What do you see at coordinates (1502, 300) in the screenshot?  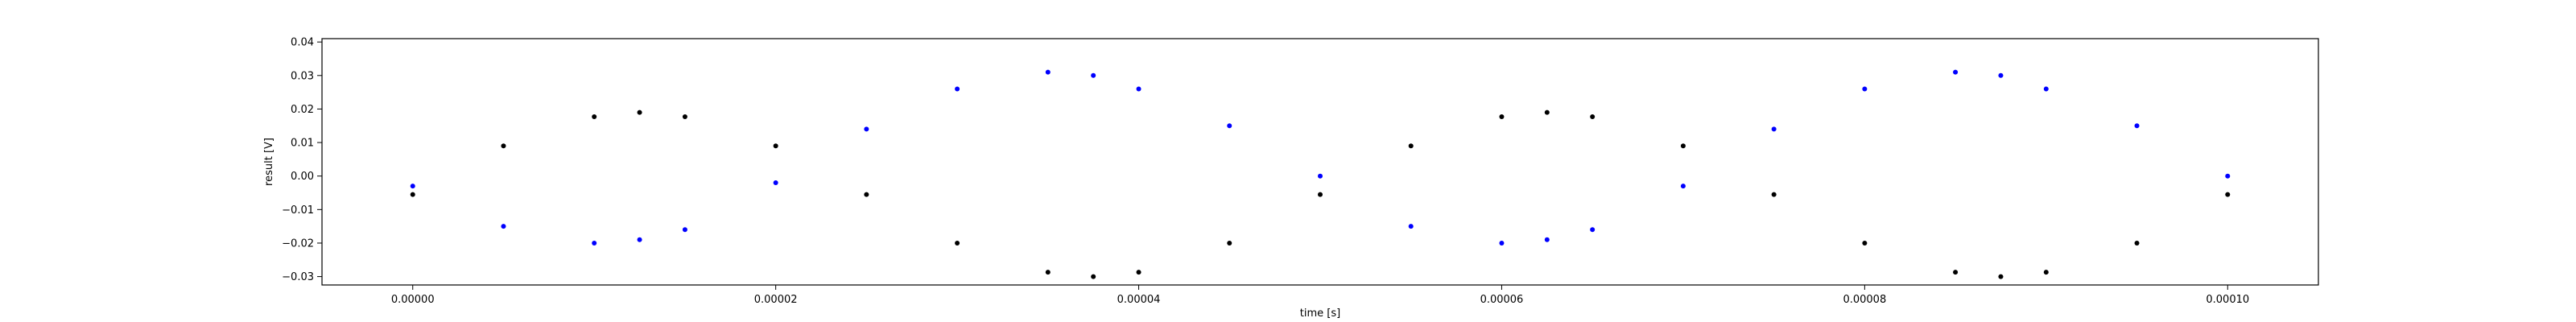 I see `x-tick-label: 0.00006` at bounding box center [1502, 300].